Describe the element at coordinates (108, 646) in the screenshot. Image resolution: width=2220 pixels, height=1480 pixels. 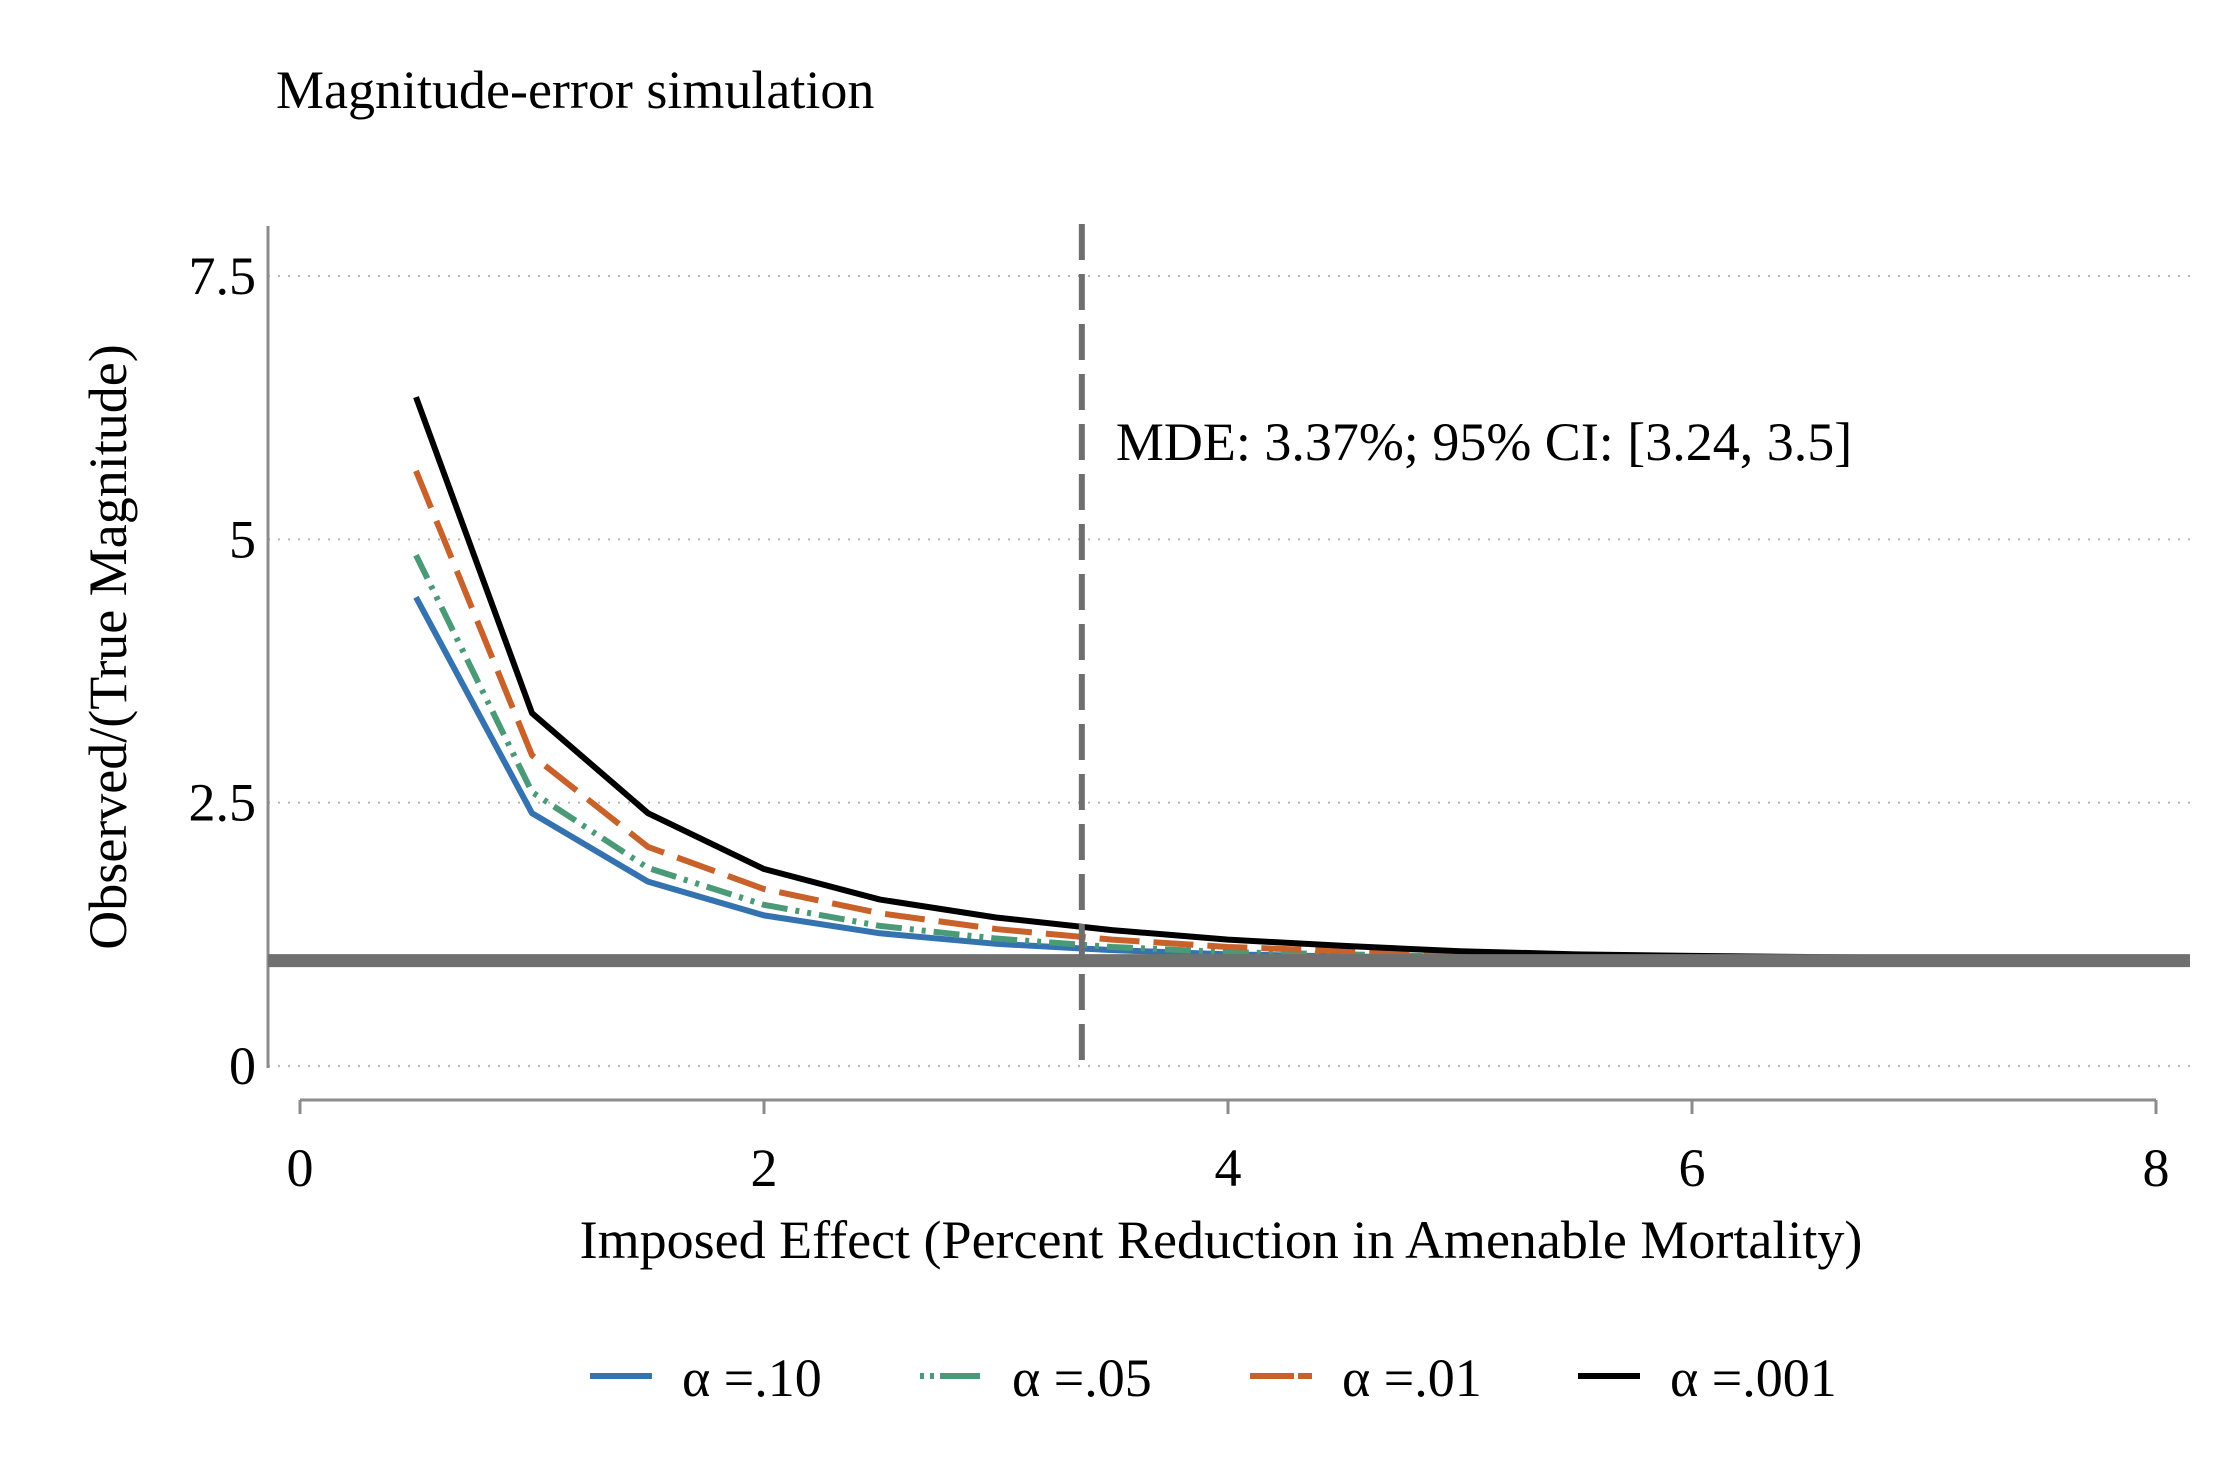
I see `y-axis-label: Observed/(True Magnitude)` at that location.